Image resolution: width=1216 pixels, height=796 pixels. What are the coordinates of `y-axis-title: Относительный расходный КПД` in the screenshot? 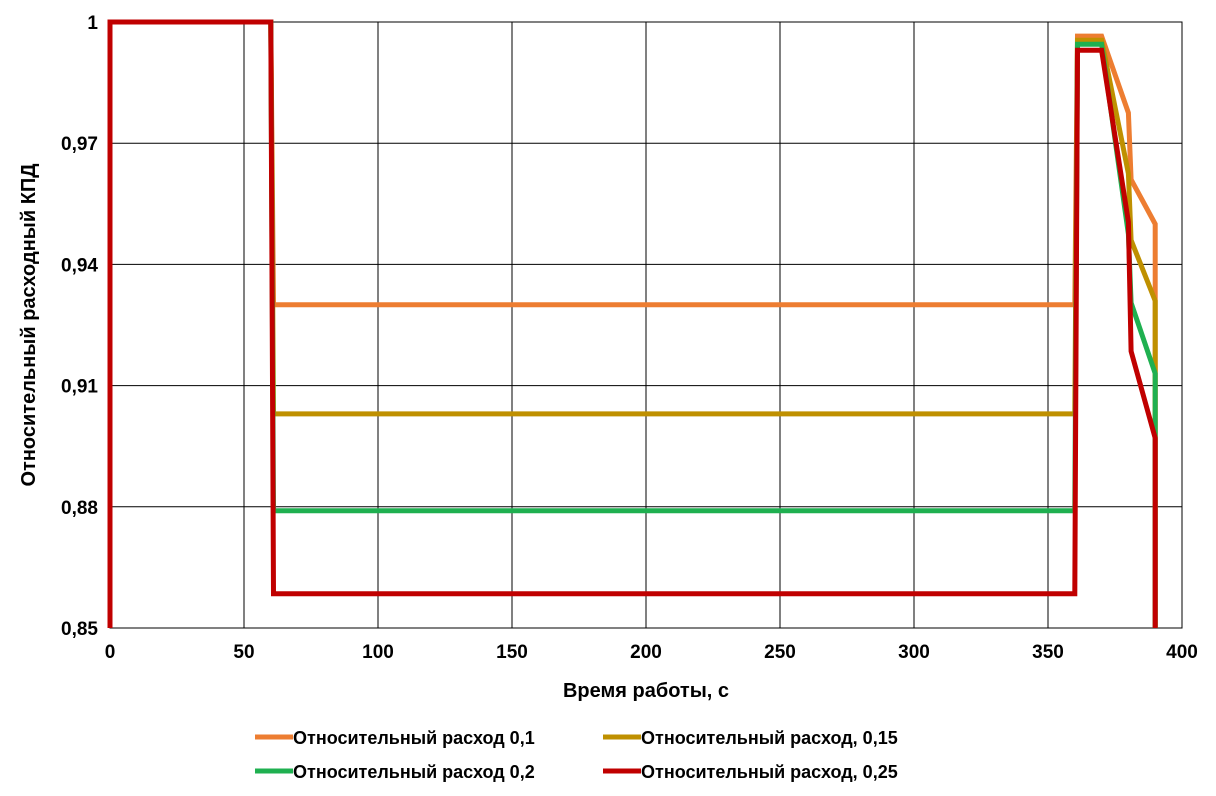 It's located at (29, 324).